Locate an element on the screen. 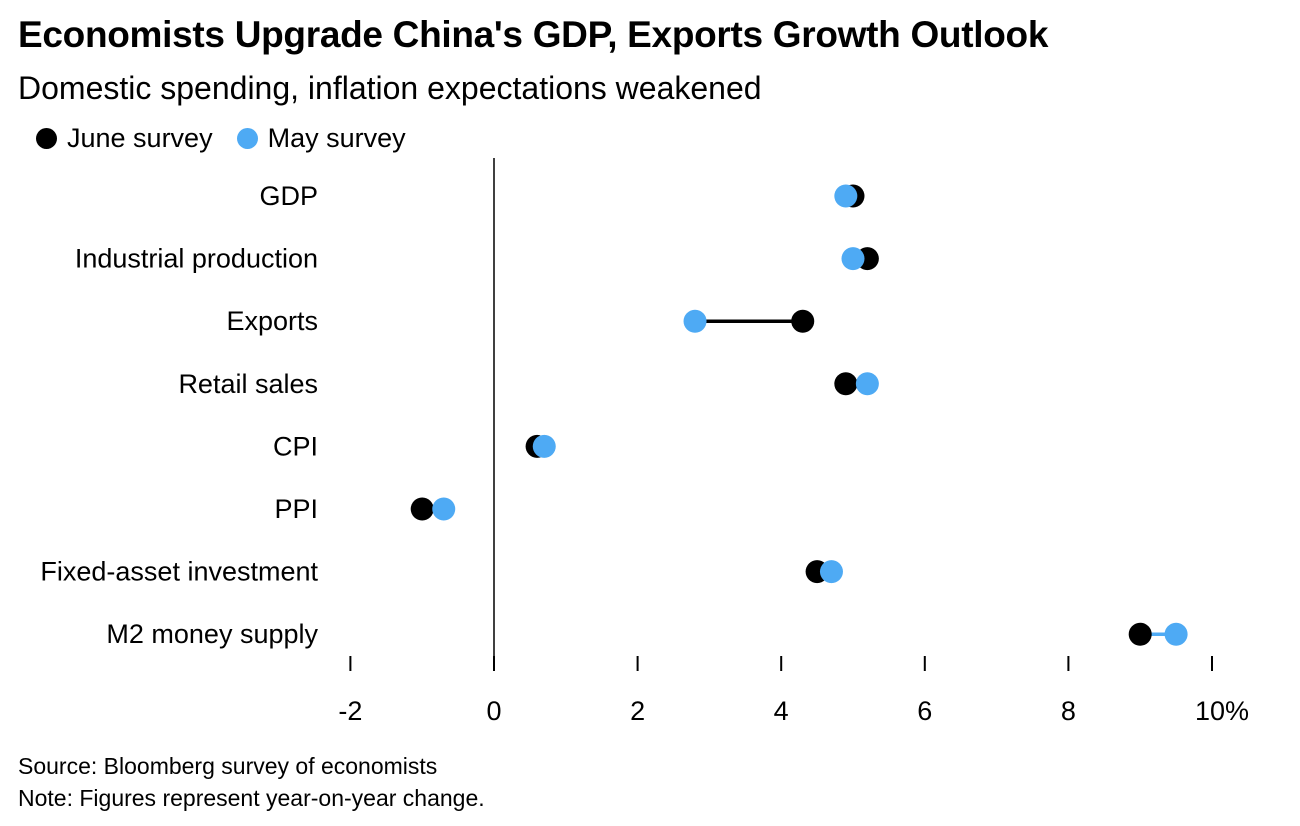  category-label: Retail sales is located at coordinates (248, 384).